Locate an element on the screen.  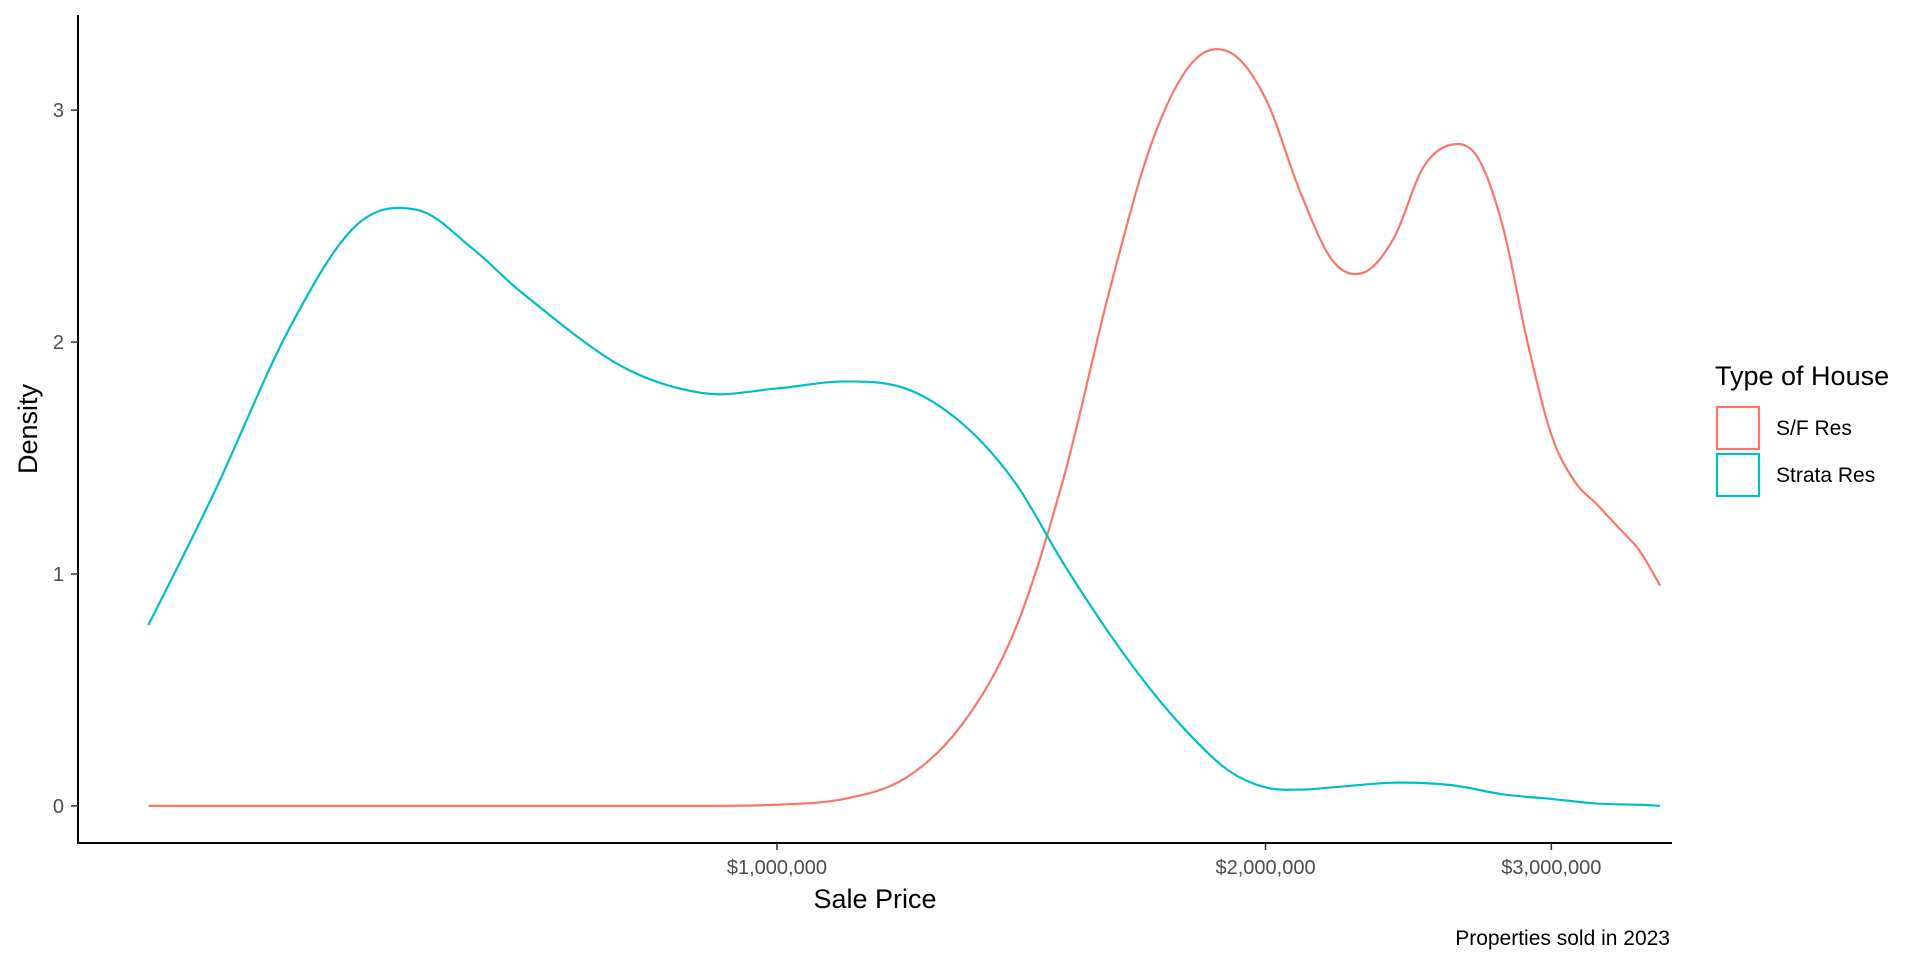
legend-title: Type of House is located at coordinates (1802, 376).